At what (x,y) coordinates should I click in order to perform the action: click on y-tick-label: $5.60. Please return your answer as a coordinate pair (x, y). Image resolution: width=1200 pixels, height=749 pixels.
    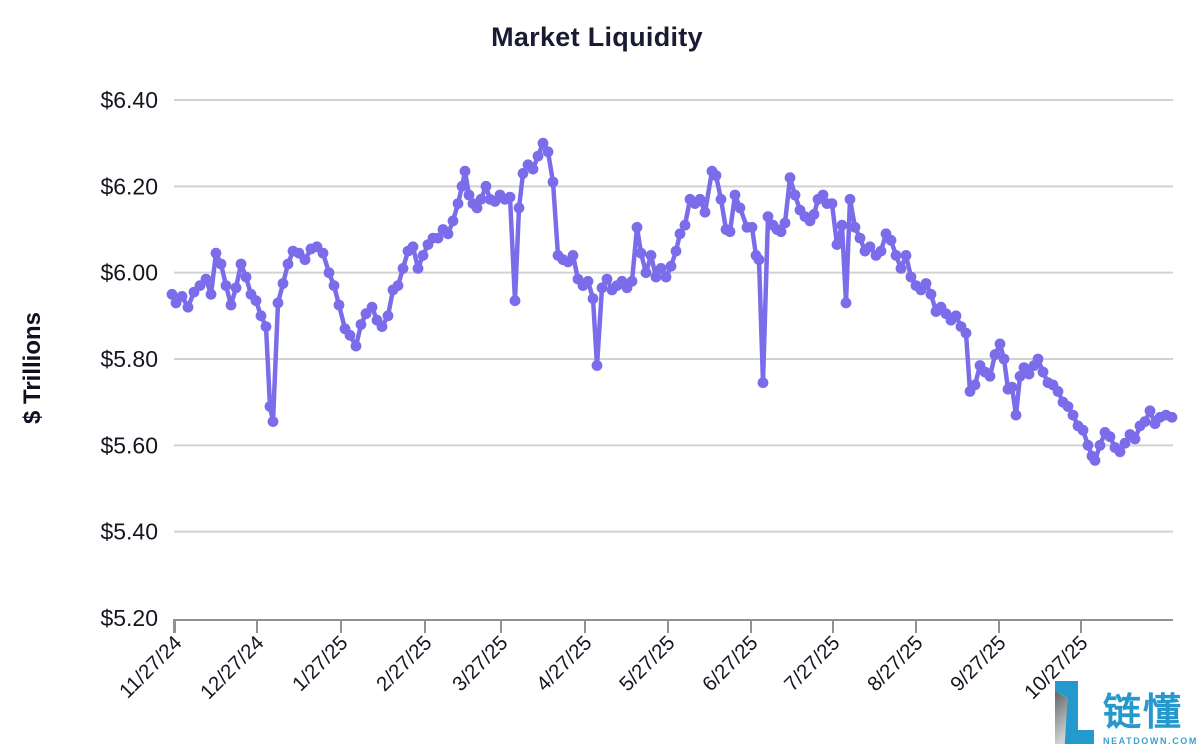
    Looking at the image, I should click on (129, 445).